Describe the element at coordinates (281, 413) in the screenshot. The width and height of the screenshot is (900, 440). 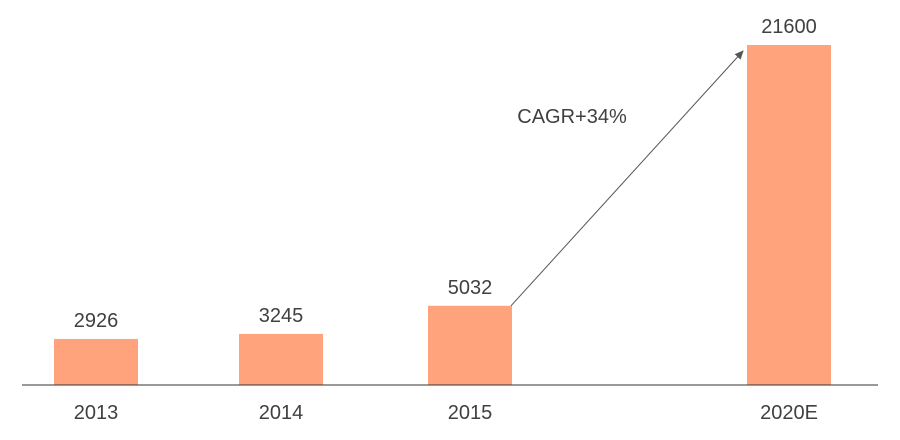
I see `x-tick-label-2014: 2014` at that location.